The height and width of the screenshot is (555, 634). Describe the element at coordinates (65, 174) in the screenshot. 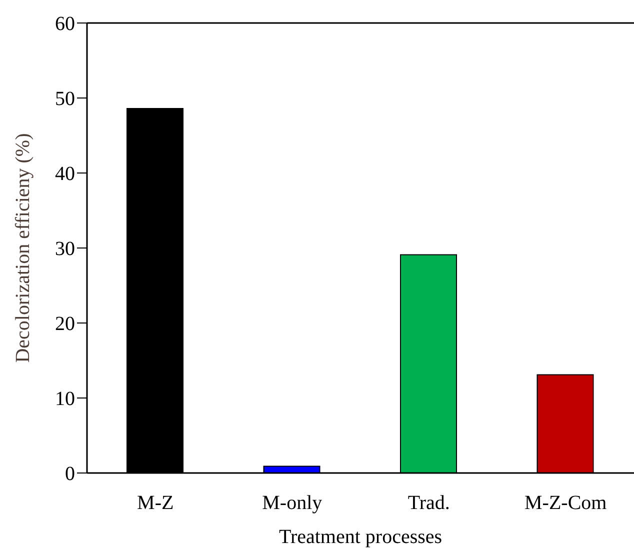

I see `y-tick-label: 40` at that location.